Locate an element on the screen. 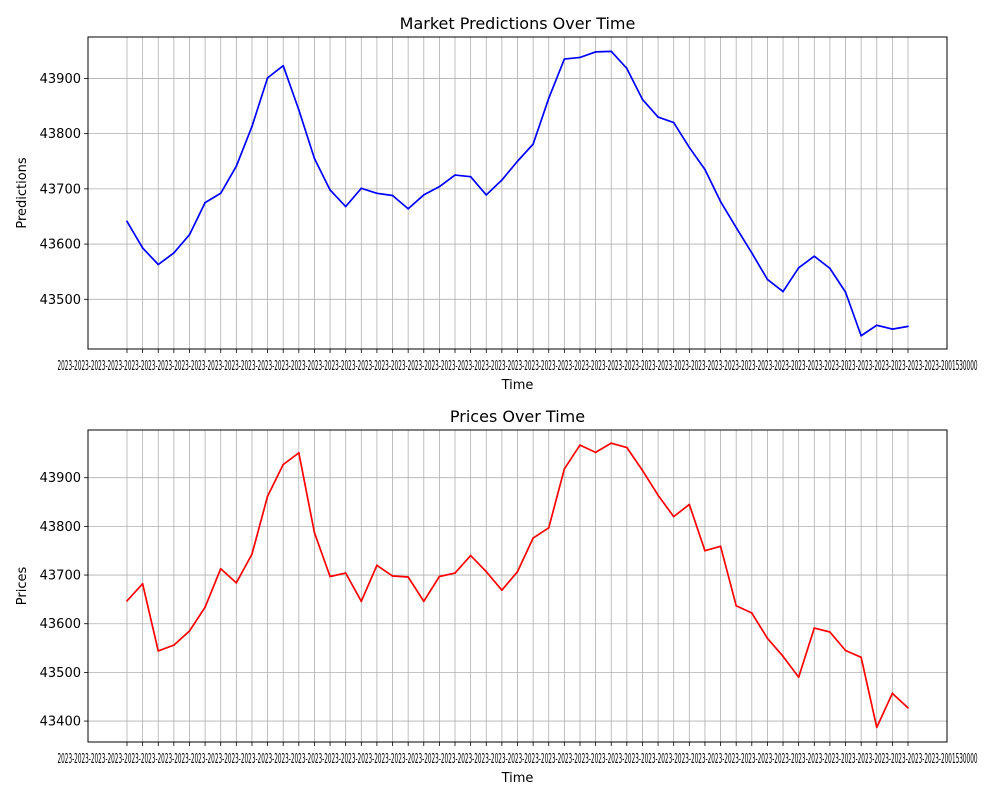  y-axis-ticks: 43400 43500 43600 43700 43800 43900 is located at coordinates (64, 600).